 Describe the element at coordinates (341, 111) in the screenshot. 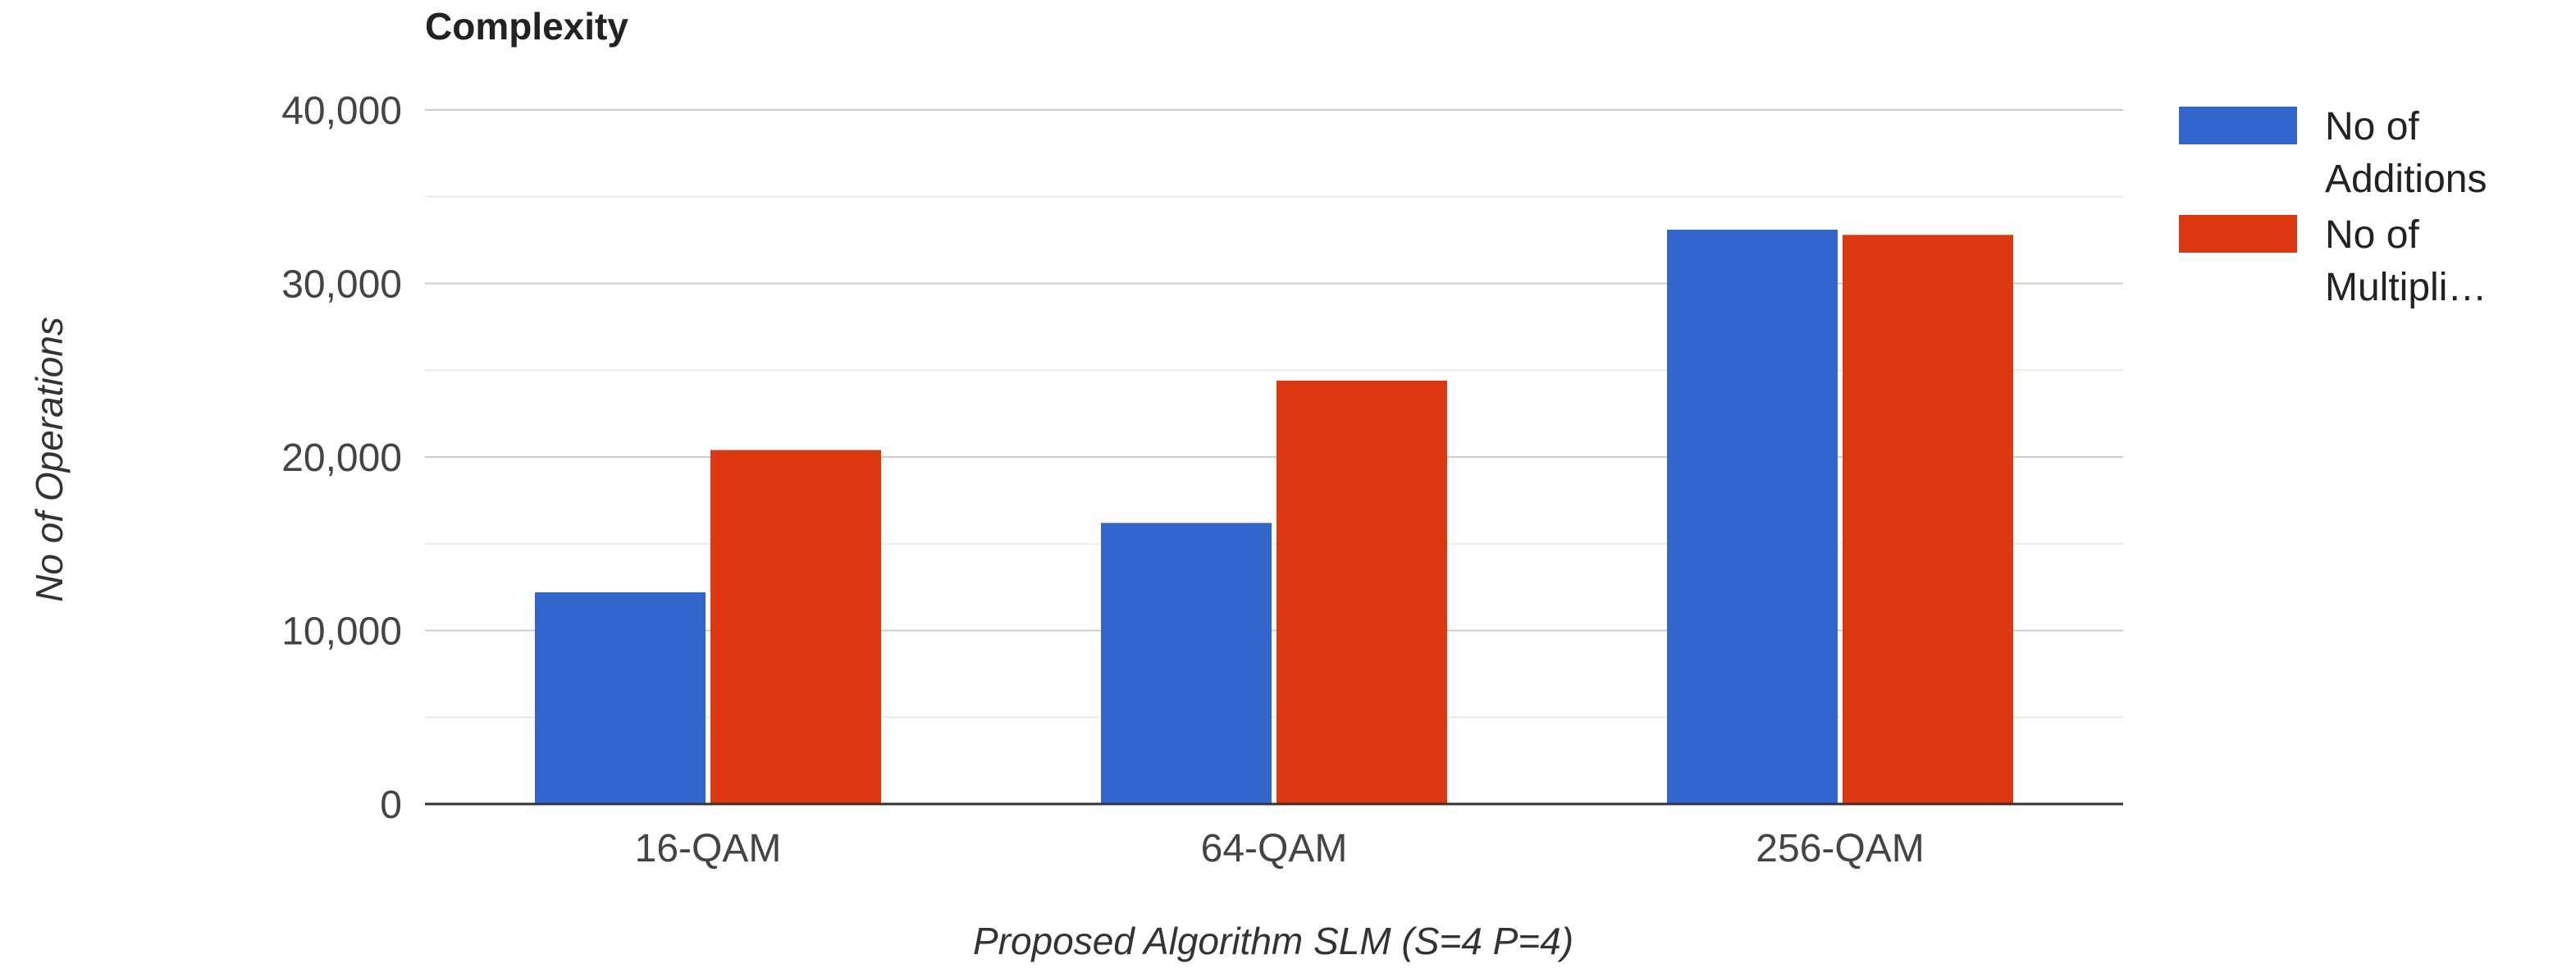

I see `y-tick-label: 40,000` at that location.